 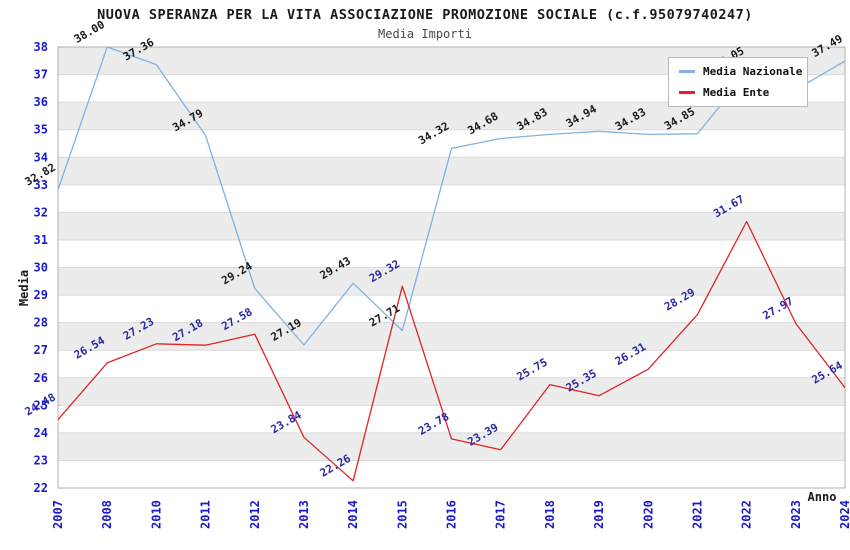 What do you see at coordinates (107, 514) in the screenshot?
I see `x-tick-label: 2008` at bounding box center [107, 514].